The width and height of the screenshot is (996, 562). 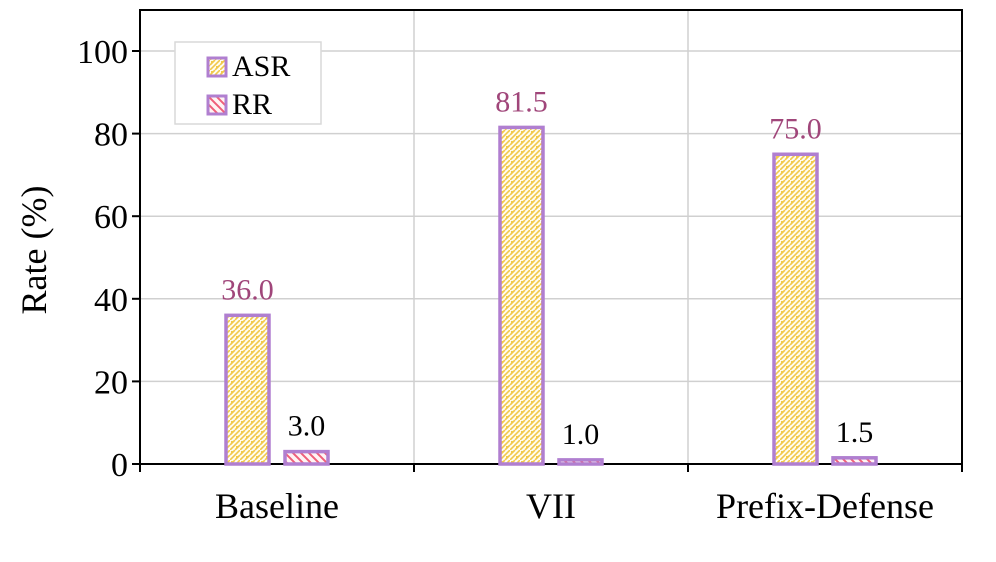 I want to click on legend-swatch-asr, so click(x=217, y=67).